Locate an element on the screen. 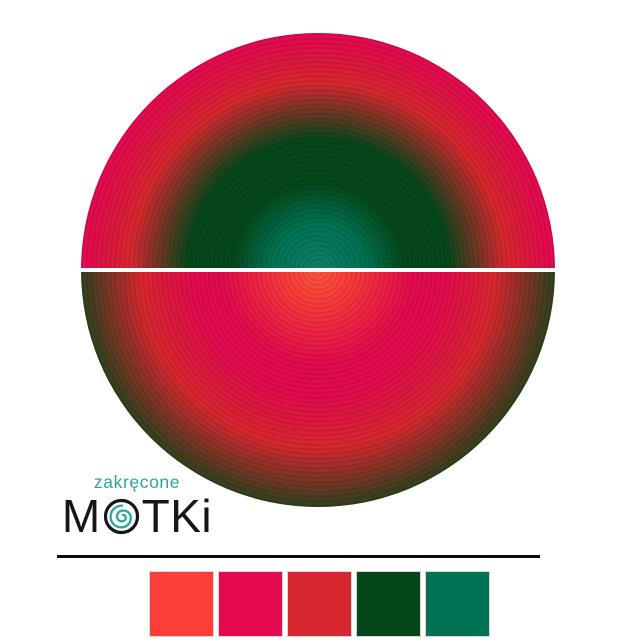  palette-swatch-red is located at coordinates (319, 604).